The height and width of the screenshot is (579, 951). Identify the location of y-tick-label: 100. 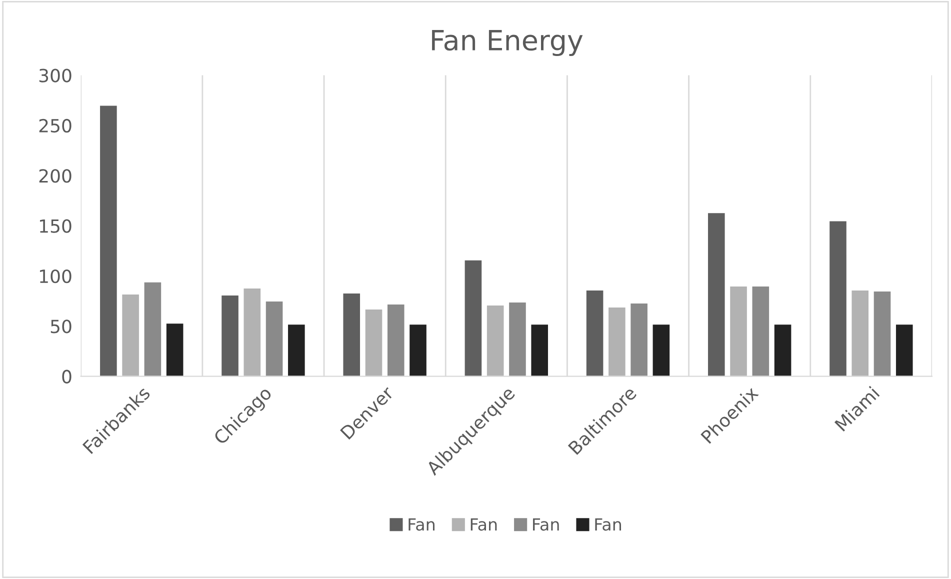
(56, 276).